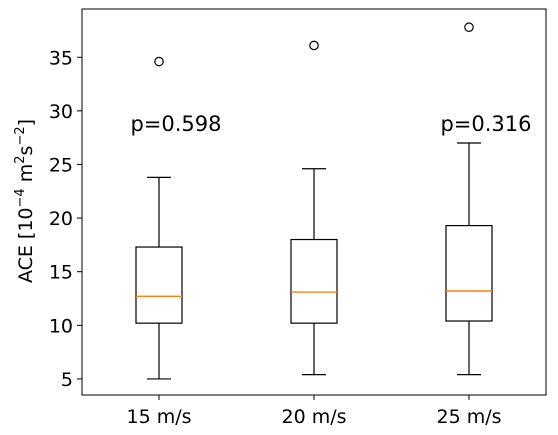  Describe the element at coordinates (61, 165) in the screenshot. I see `y-tick-label: 25` at that location.